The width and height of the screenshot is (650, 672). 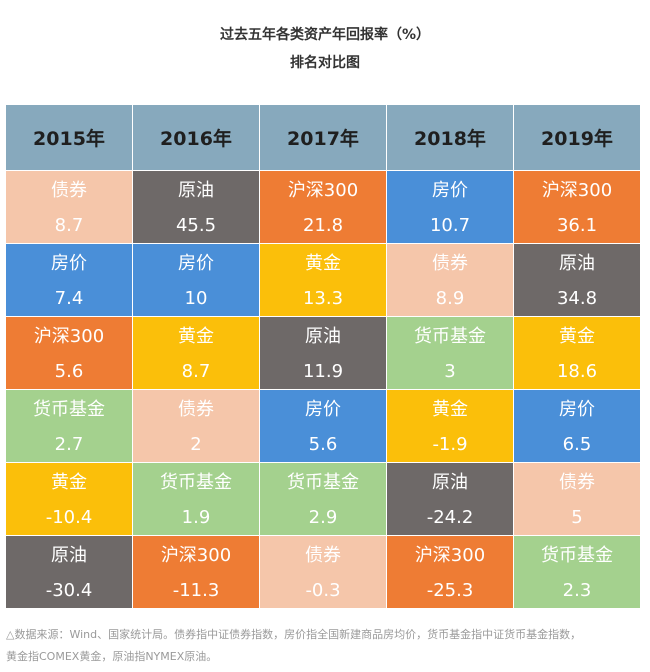 What do you see at coordinates (69, 207) in the screenshot?
I see `asset-cell: 债券 8.7` at bounding box center [69, 207].